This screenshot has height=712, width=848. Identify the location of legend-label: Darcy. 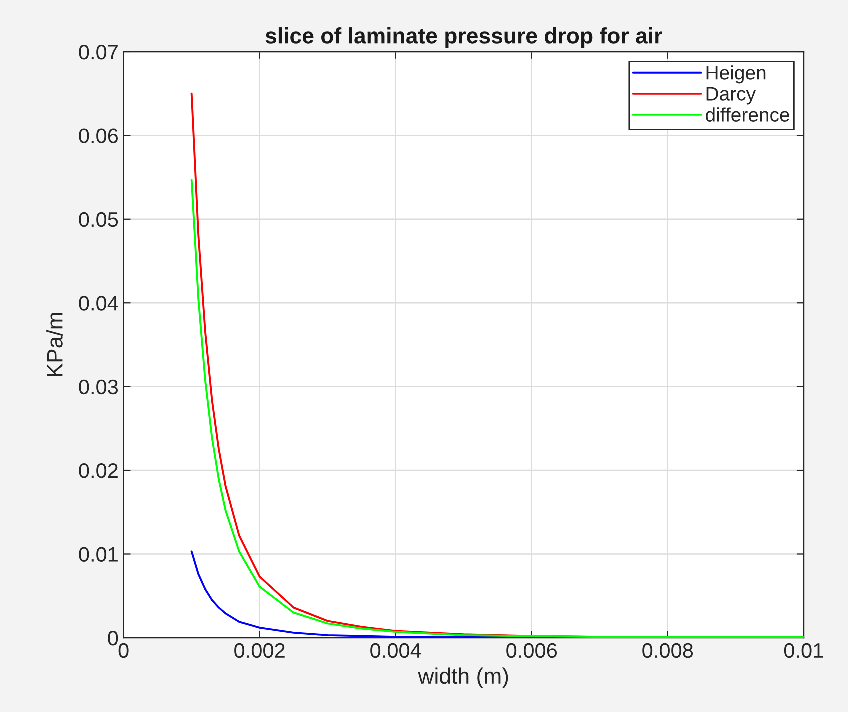
(731, 96).